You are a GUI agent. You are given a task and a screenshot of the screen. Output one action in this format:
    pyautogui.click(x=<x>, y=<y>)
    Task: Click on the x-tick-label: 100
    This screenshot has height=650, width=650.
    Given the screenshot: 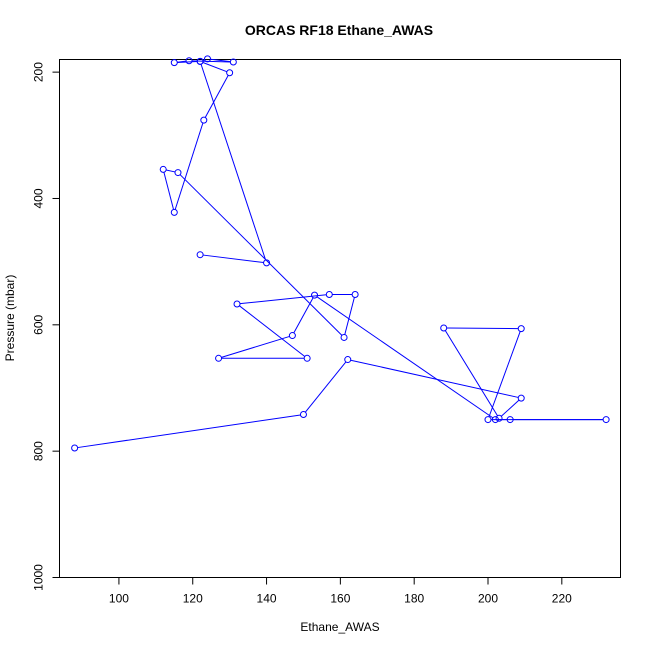 What is the action you would take?
    pyautogui.click(x=119, y=599)
    